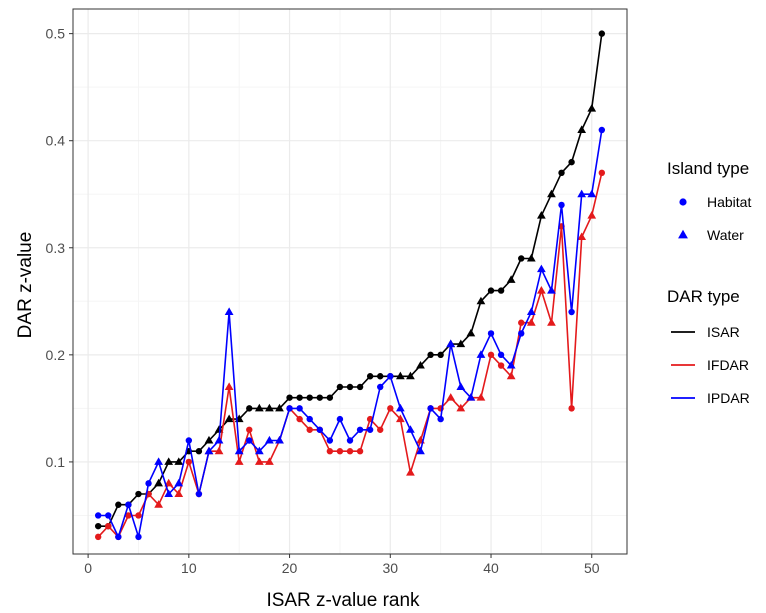 This screenshot has height=613, width=766. Describe the element at coordinates (56, 34) in the screenshot. I see `y-tick-label: 0.5` at that location.